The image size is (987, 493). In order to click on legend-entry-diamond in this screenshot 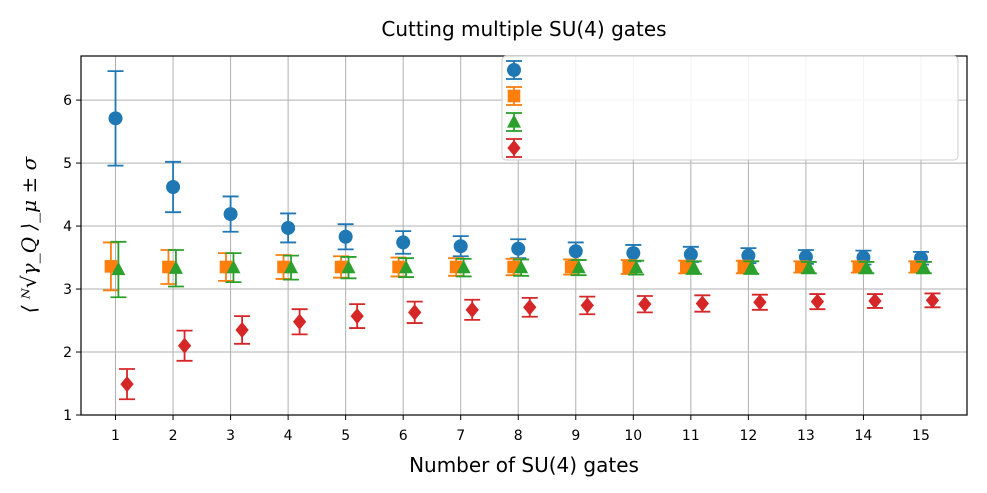, I will do `click(514, 148)`.